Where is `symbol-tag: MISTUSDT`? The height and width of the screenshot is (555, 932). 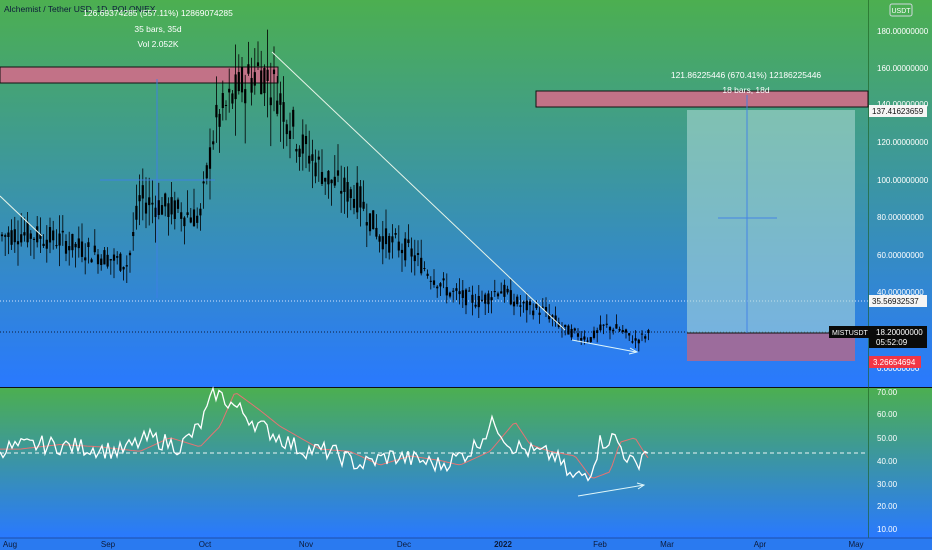
symbol-tag: MISTUSDT is located at coordinates (850, 333).